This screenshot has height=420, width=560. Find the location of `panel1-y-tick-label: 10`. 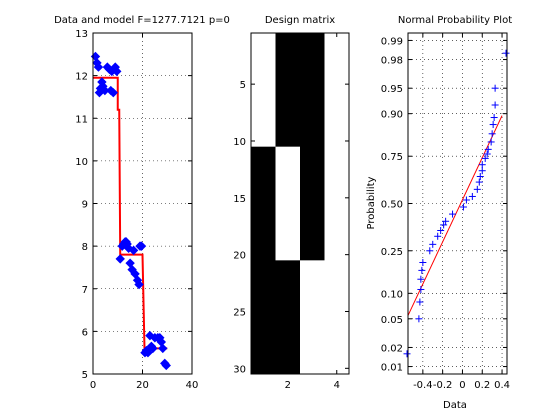

panel1-y-tick-label: 10 is located at coordinates (81, 162).